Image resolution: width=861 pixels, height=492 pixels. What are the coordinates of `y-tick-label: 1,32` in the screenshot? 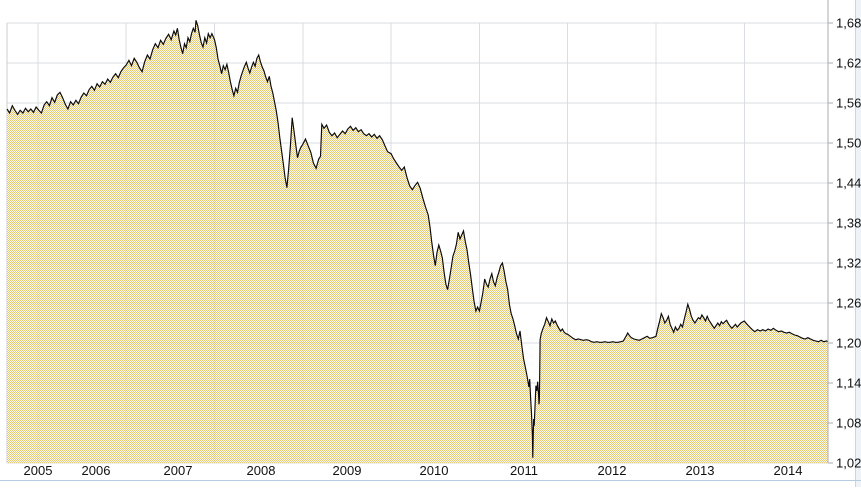 It's located at (848, 263).